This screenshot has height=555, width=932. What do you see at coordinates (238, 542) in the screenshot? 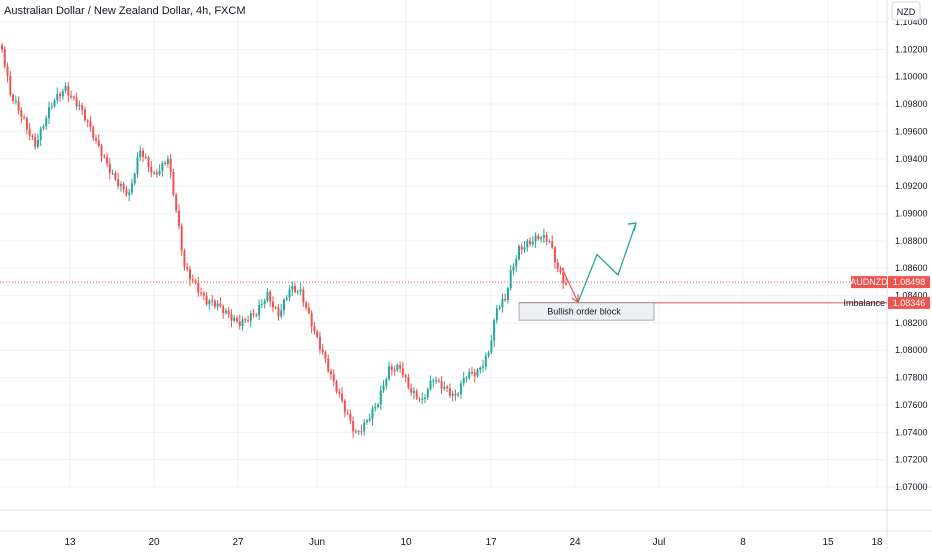
I see `time-tick-label: 27` at bounding box center [238, 542].